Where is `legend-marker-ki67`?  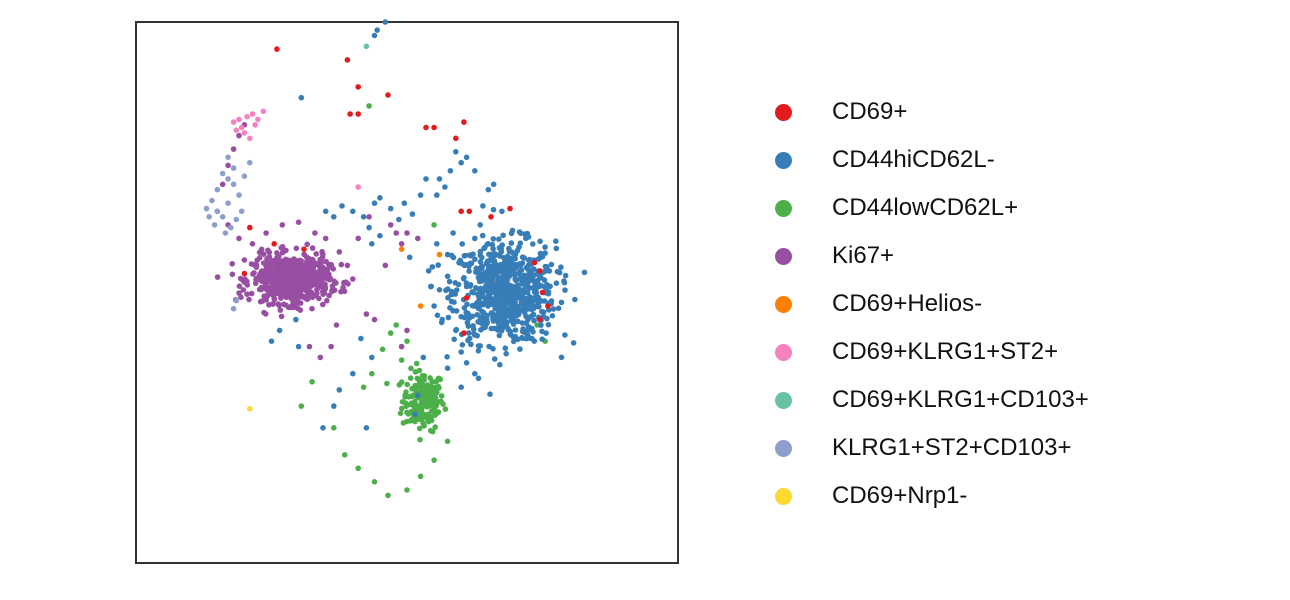 legend-marker-ki67 is located at coordinates (783, 256).